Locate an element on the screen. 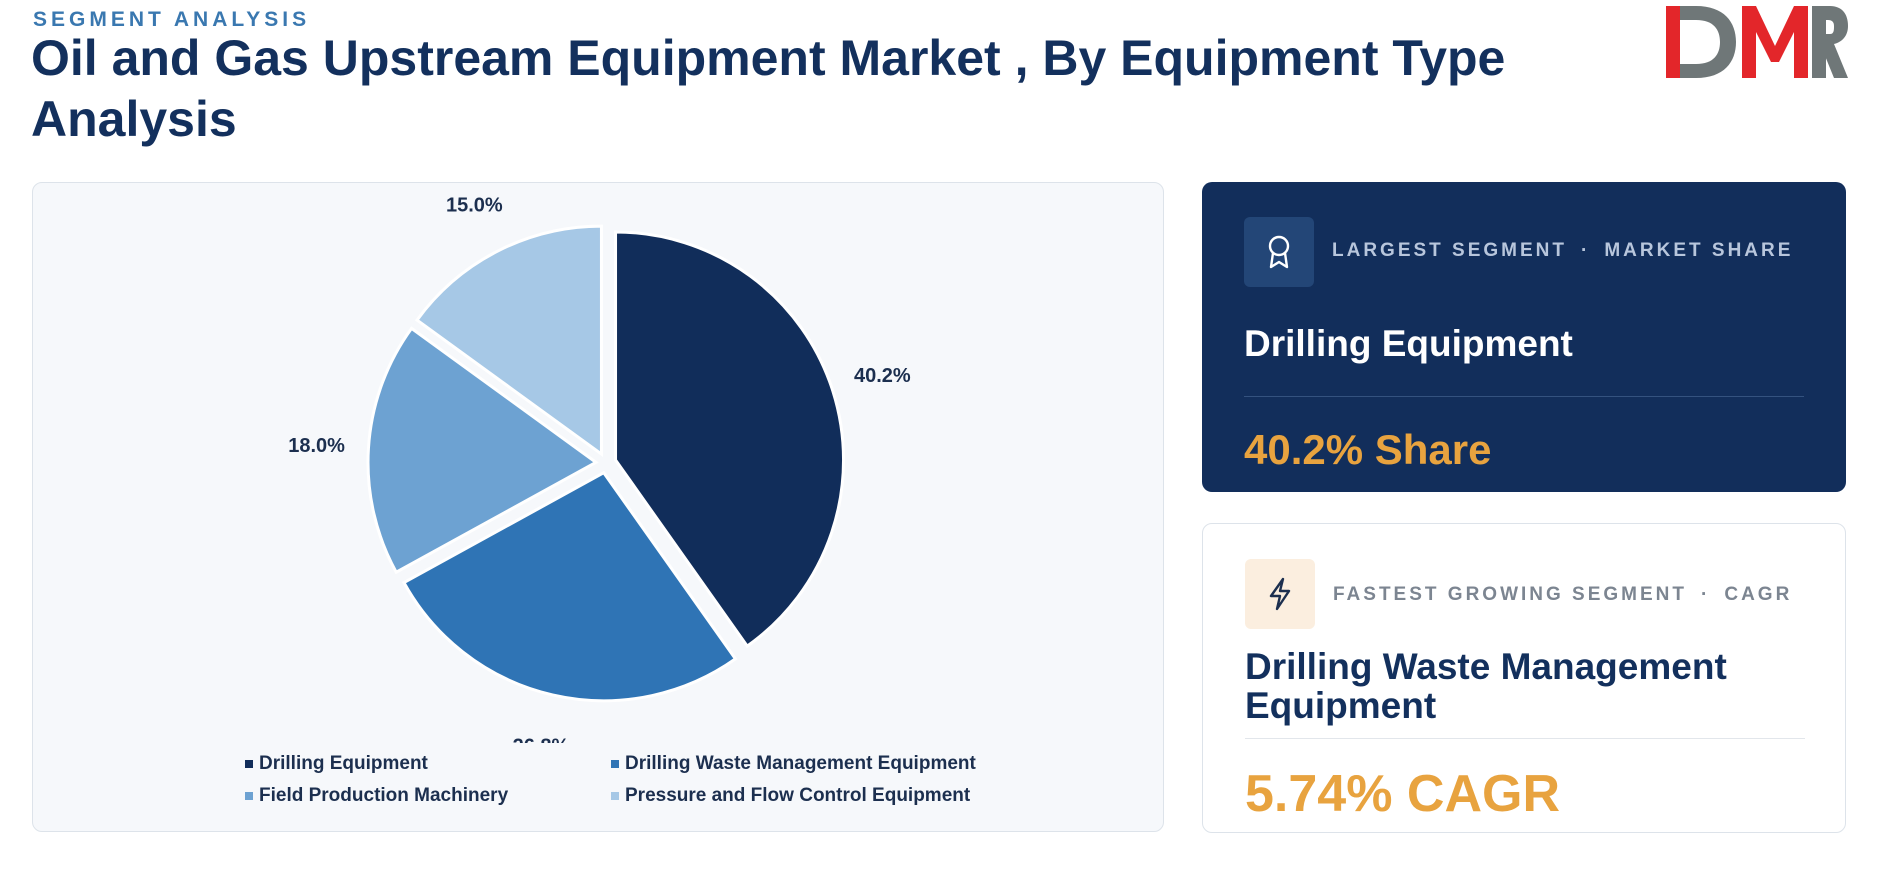  largest-segment-name: Drilling Equipment is located at coordinates (1408, 343).